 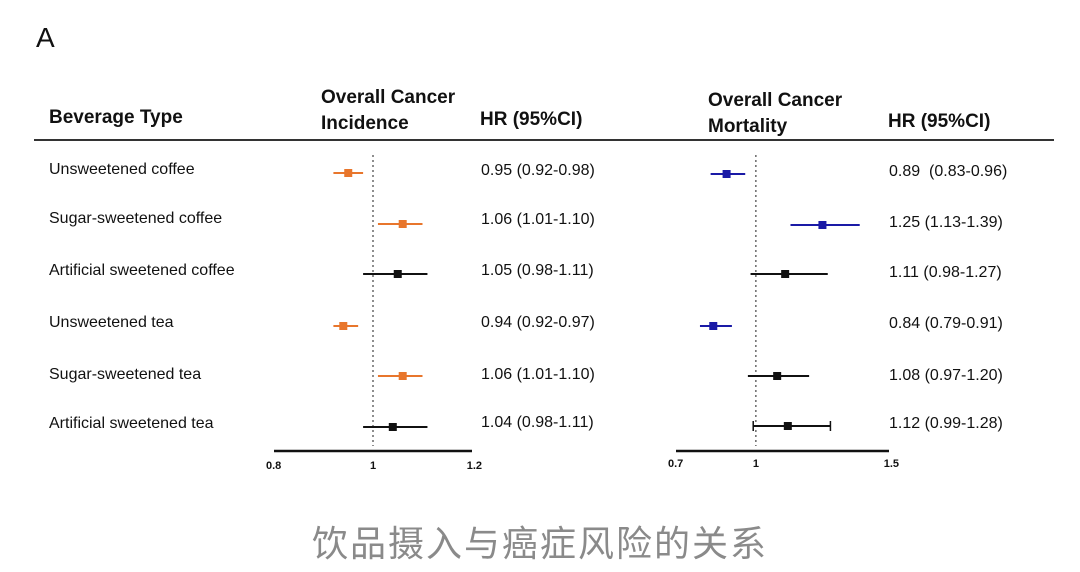 What do you see at coordinates (273, 466) in the screenshot?
I see `x-tick-label: 0.8` at bounding box center [273, 466].